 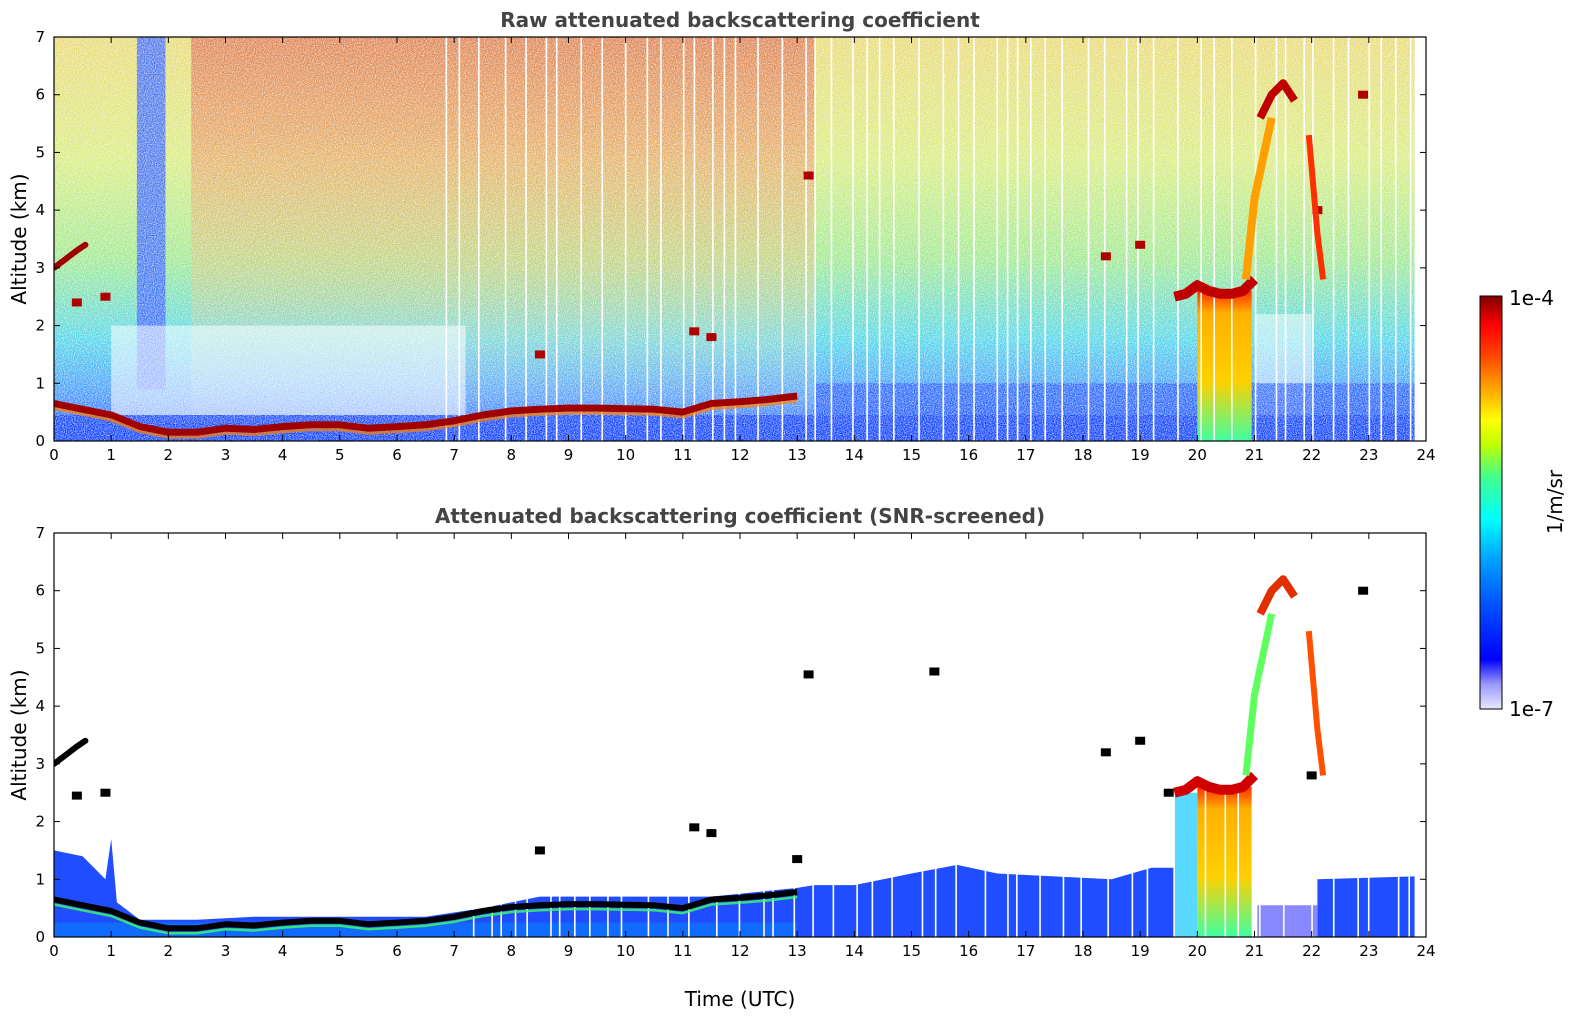 I want to click on x-tick-label: 1, so click(x=111, y=455).